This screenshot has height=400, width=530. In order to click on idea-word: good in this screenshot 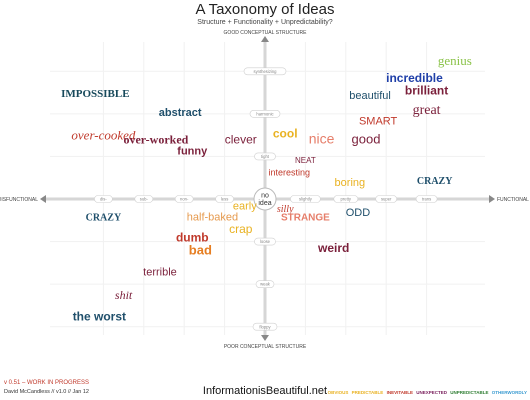, I will do `click(366, 139)`.